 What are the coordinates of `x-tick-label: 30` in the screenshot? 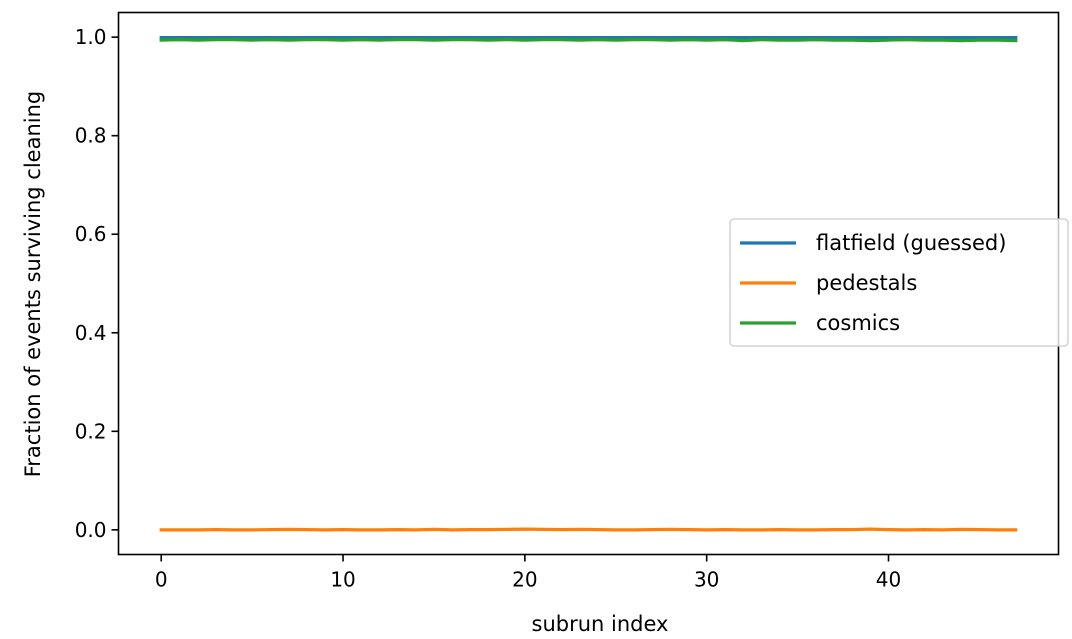 It's located at (706, 580).